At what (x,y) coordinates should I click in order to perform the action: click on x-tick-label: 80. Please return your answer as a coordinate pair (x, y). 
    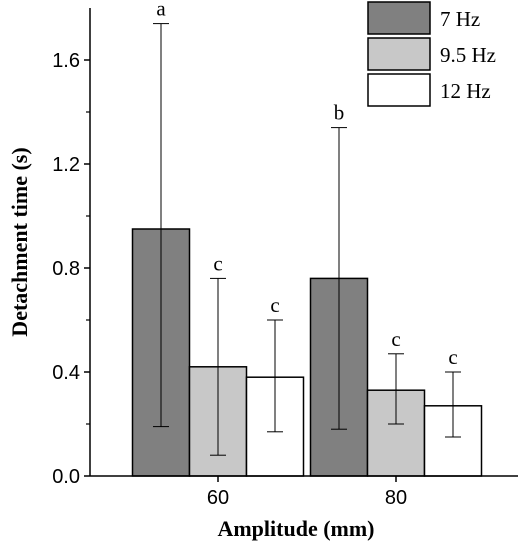
    Looking at the image, I should click on (396, 498).